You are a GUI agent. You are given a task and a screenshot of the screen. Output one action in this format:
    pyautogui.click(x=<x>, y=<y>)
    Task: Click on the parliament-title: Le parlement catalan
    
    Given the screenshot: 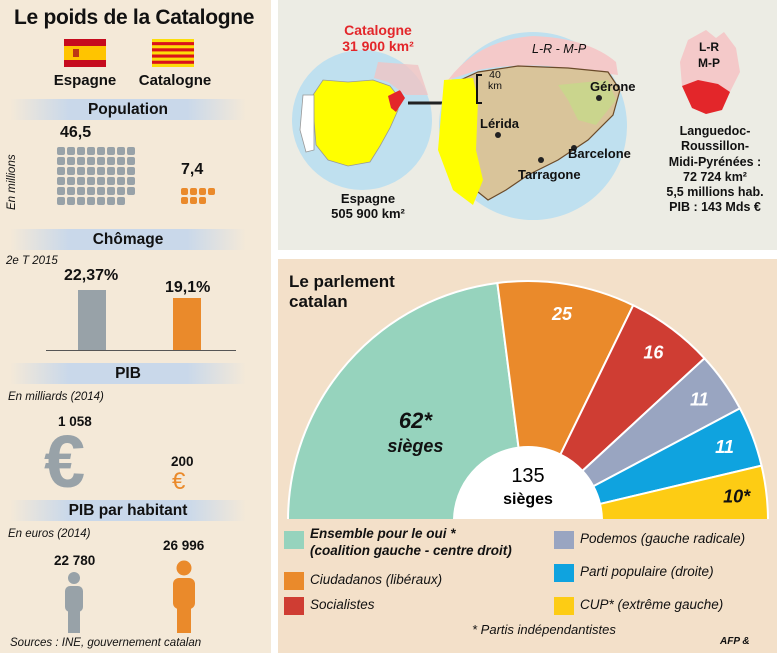 What is the action you would take?
    pyautogui.click(x=342, y=292)
    